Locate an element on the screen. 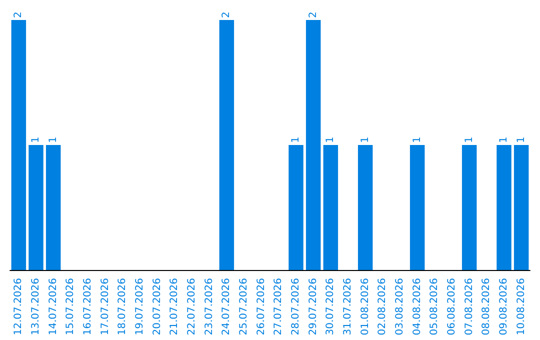 This screenshot has height=340, width=540. x-tick-label: 29.07.2026 is located at coordinates (313, 307).